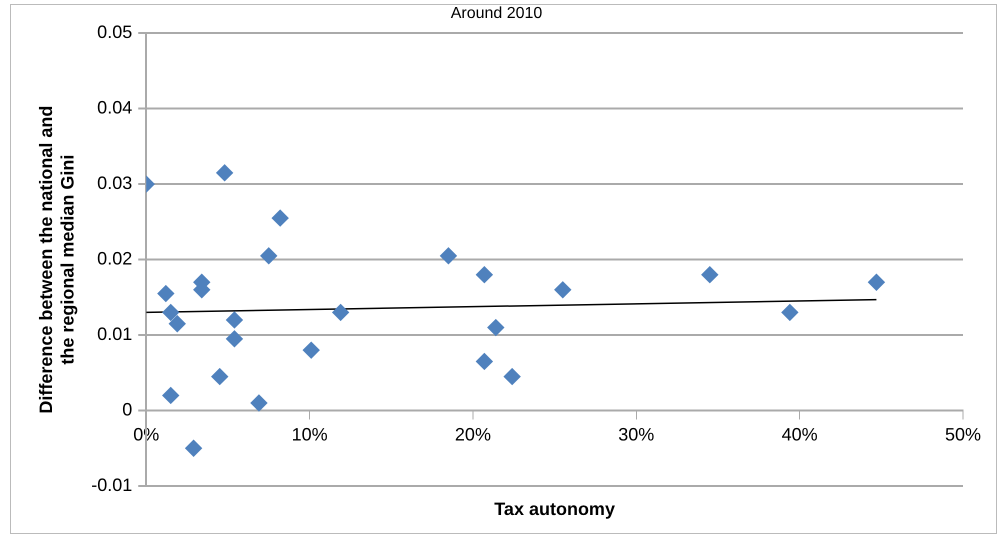  I want to click on y-tick-label: 0.05, so click(114, 32).